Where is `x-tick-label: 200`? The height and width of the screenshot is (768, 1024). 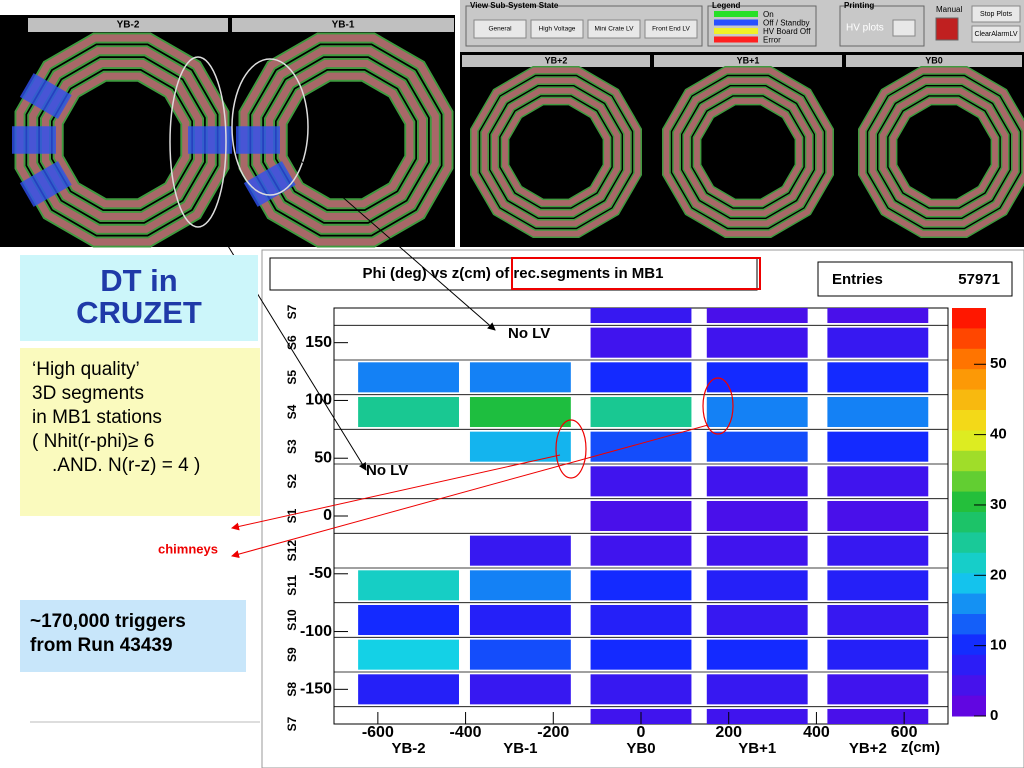
x-tick-label: 200 is located at coordinates (728, 732).